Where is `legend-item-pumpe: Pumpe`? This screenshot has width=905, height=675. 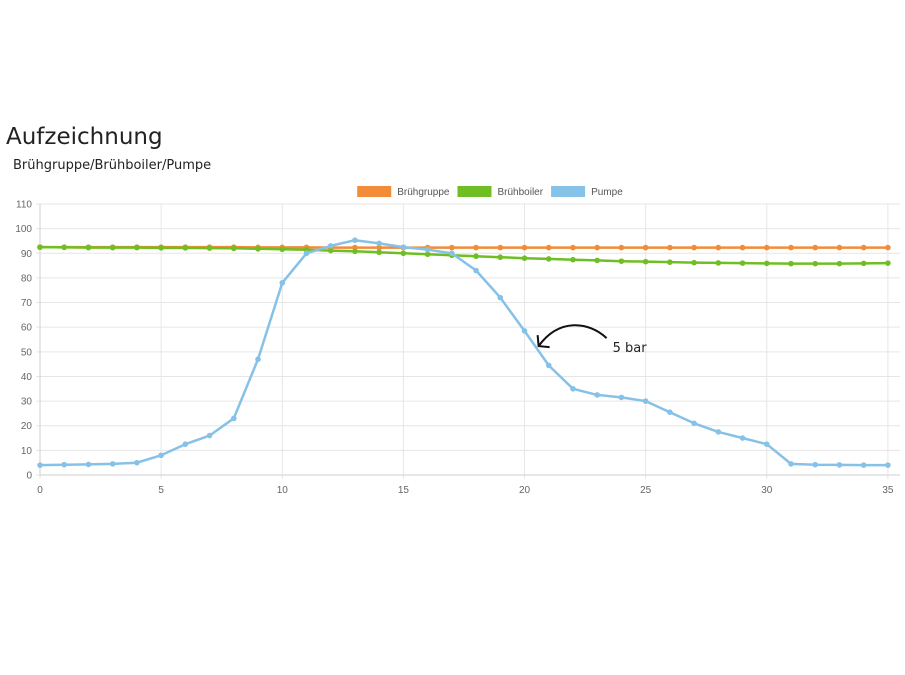
legend-item-pumpe: Pumpe is located at coordinates (587, 192).